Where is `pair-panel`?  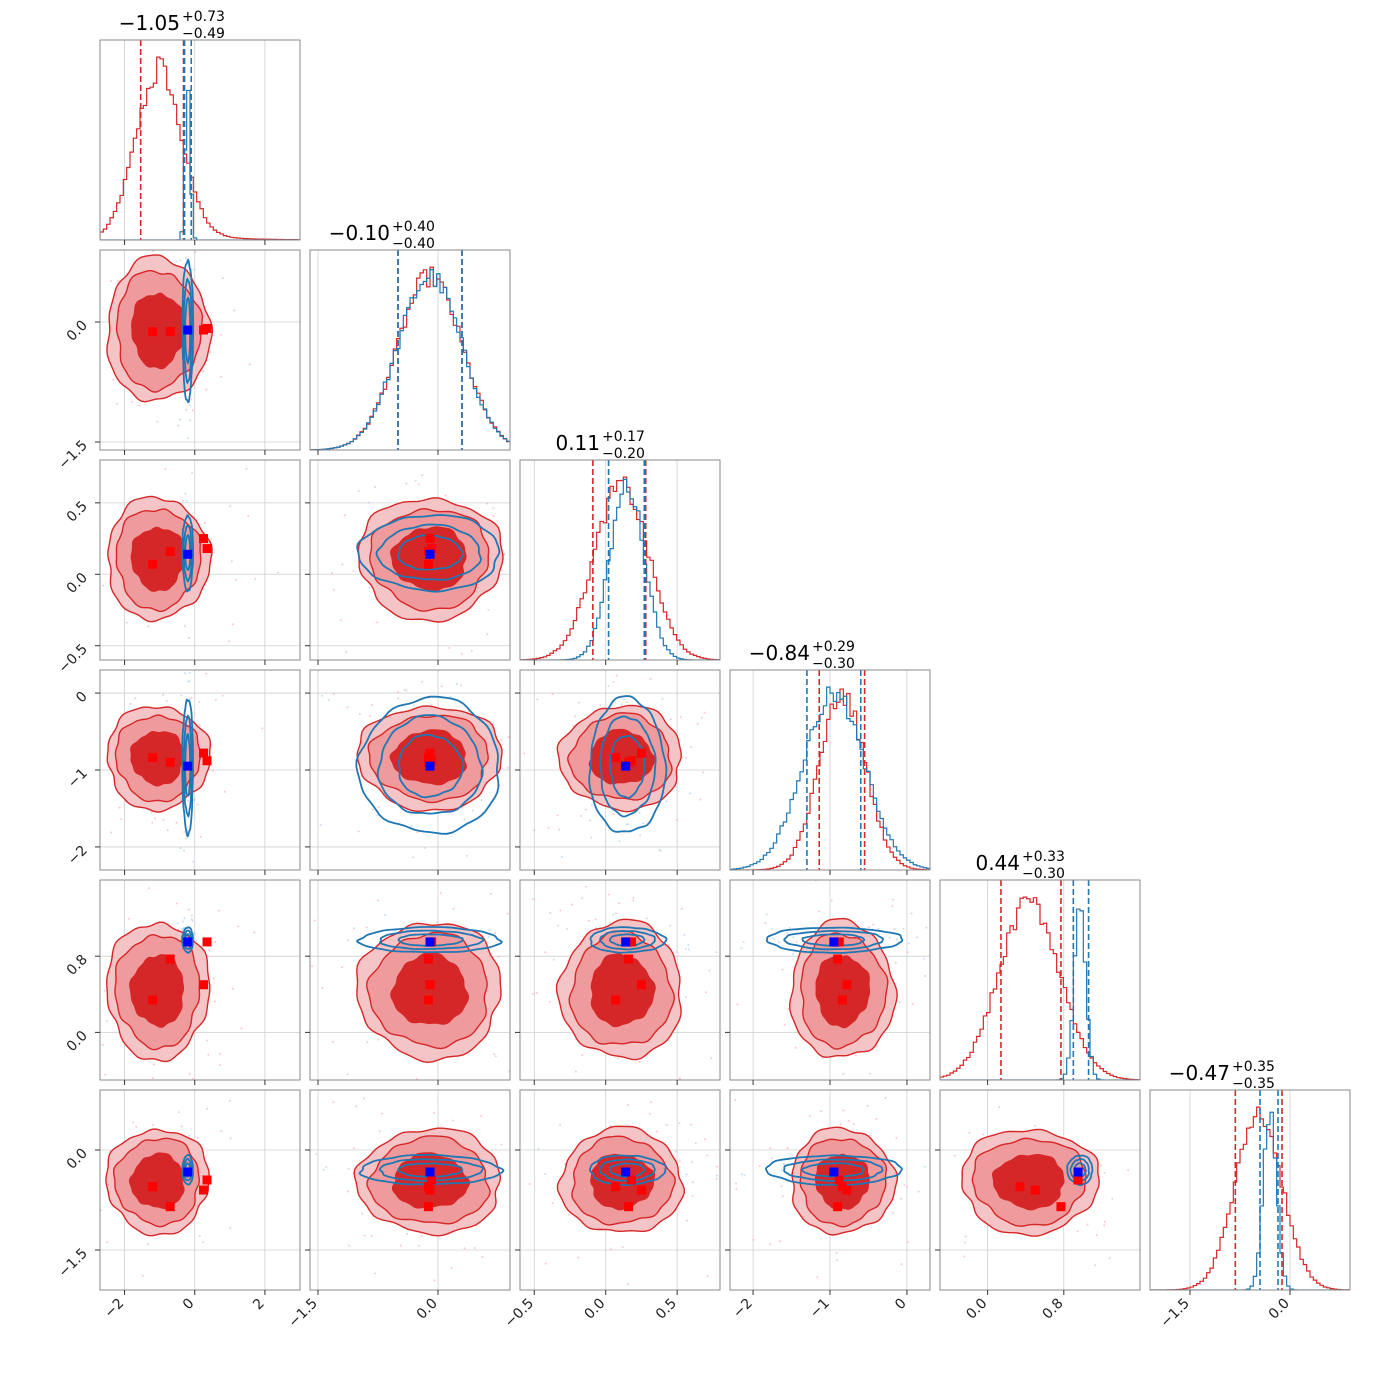
pair-panel is located at coordinates (643, 1190).